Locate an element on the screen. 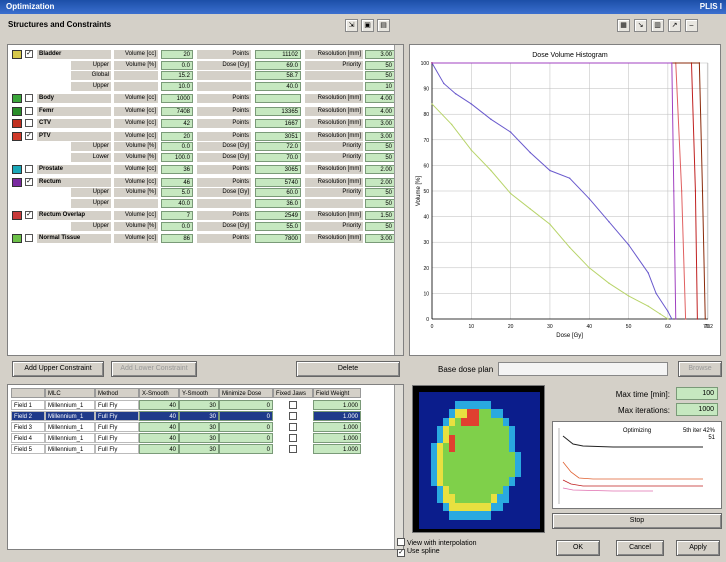 The image size is (726, 562). max-iterations-input: 1000 is located at coordinates (697, 409).